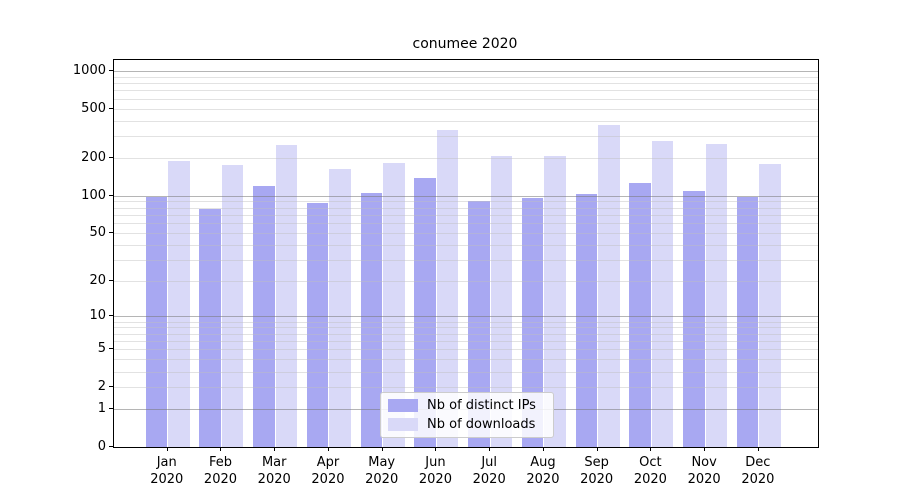  What do you see at coordinates (403, 405) in the screenshot?
I see `legend-swatch-ips` at bounding box center [403, 405].